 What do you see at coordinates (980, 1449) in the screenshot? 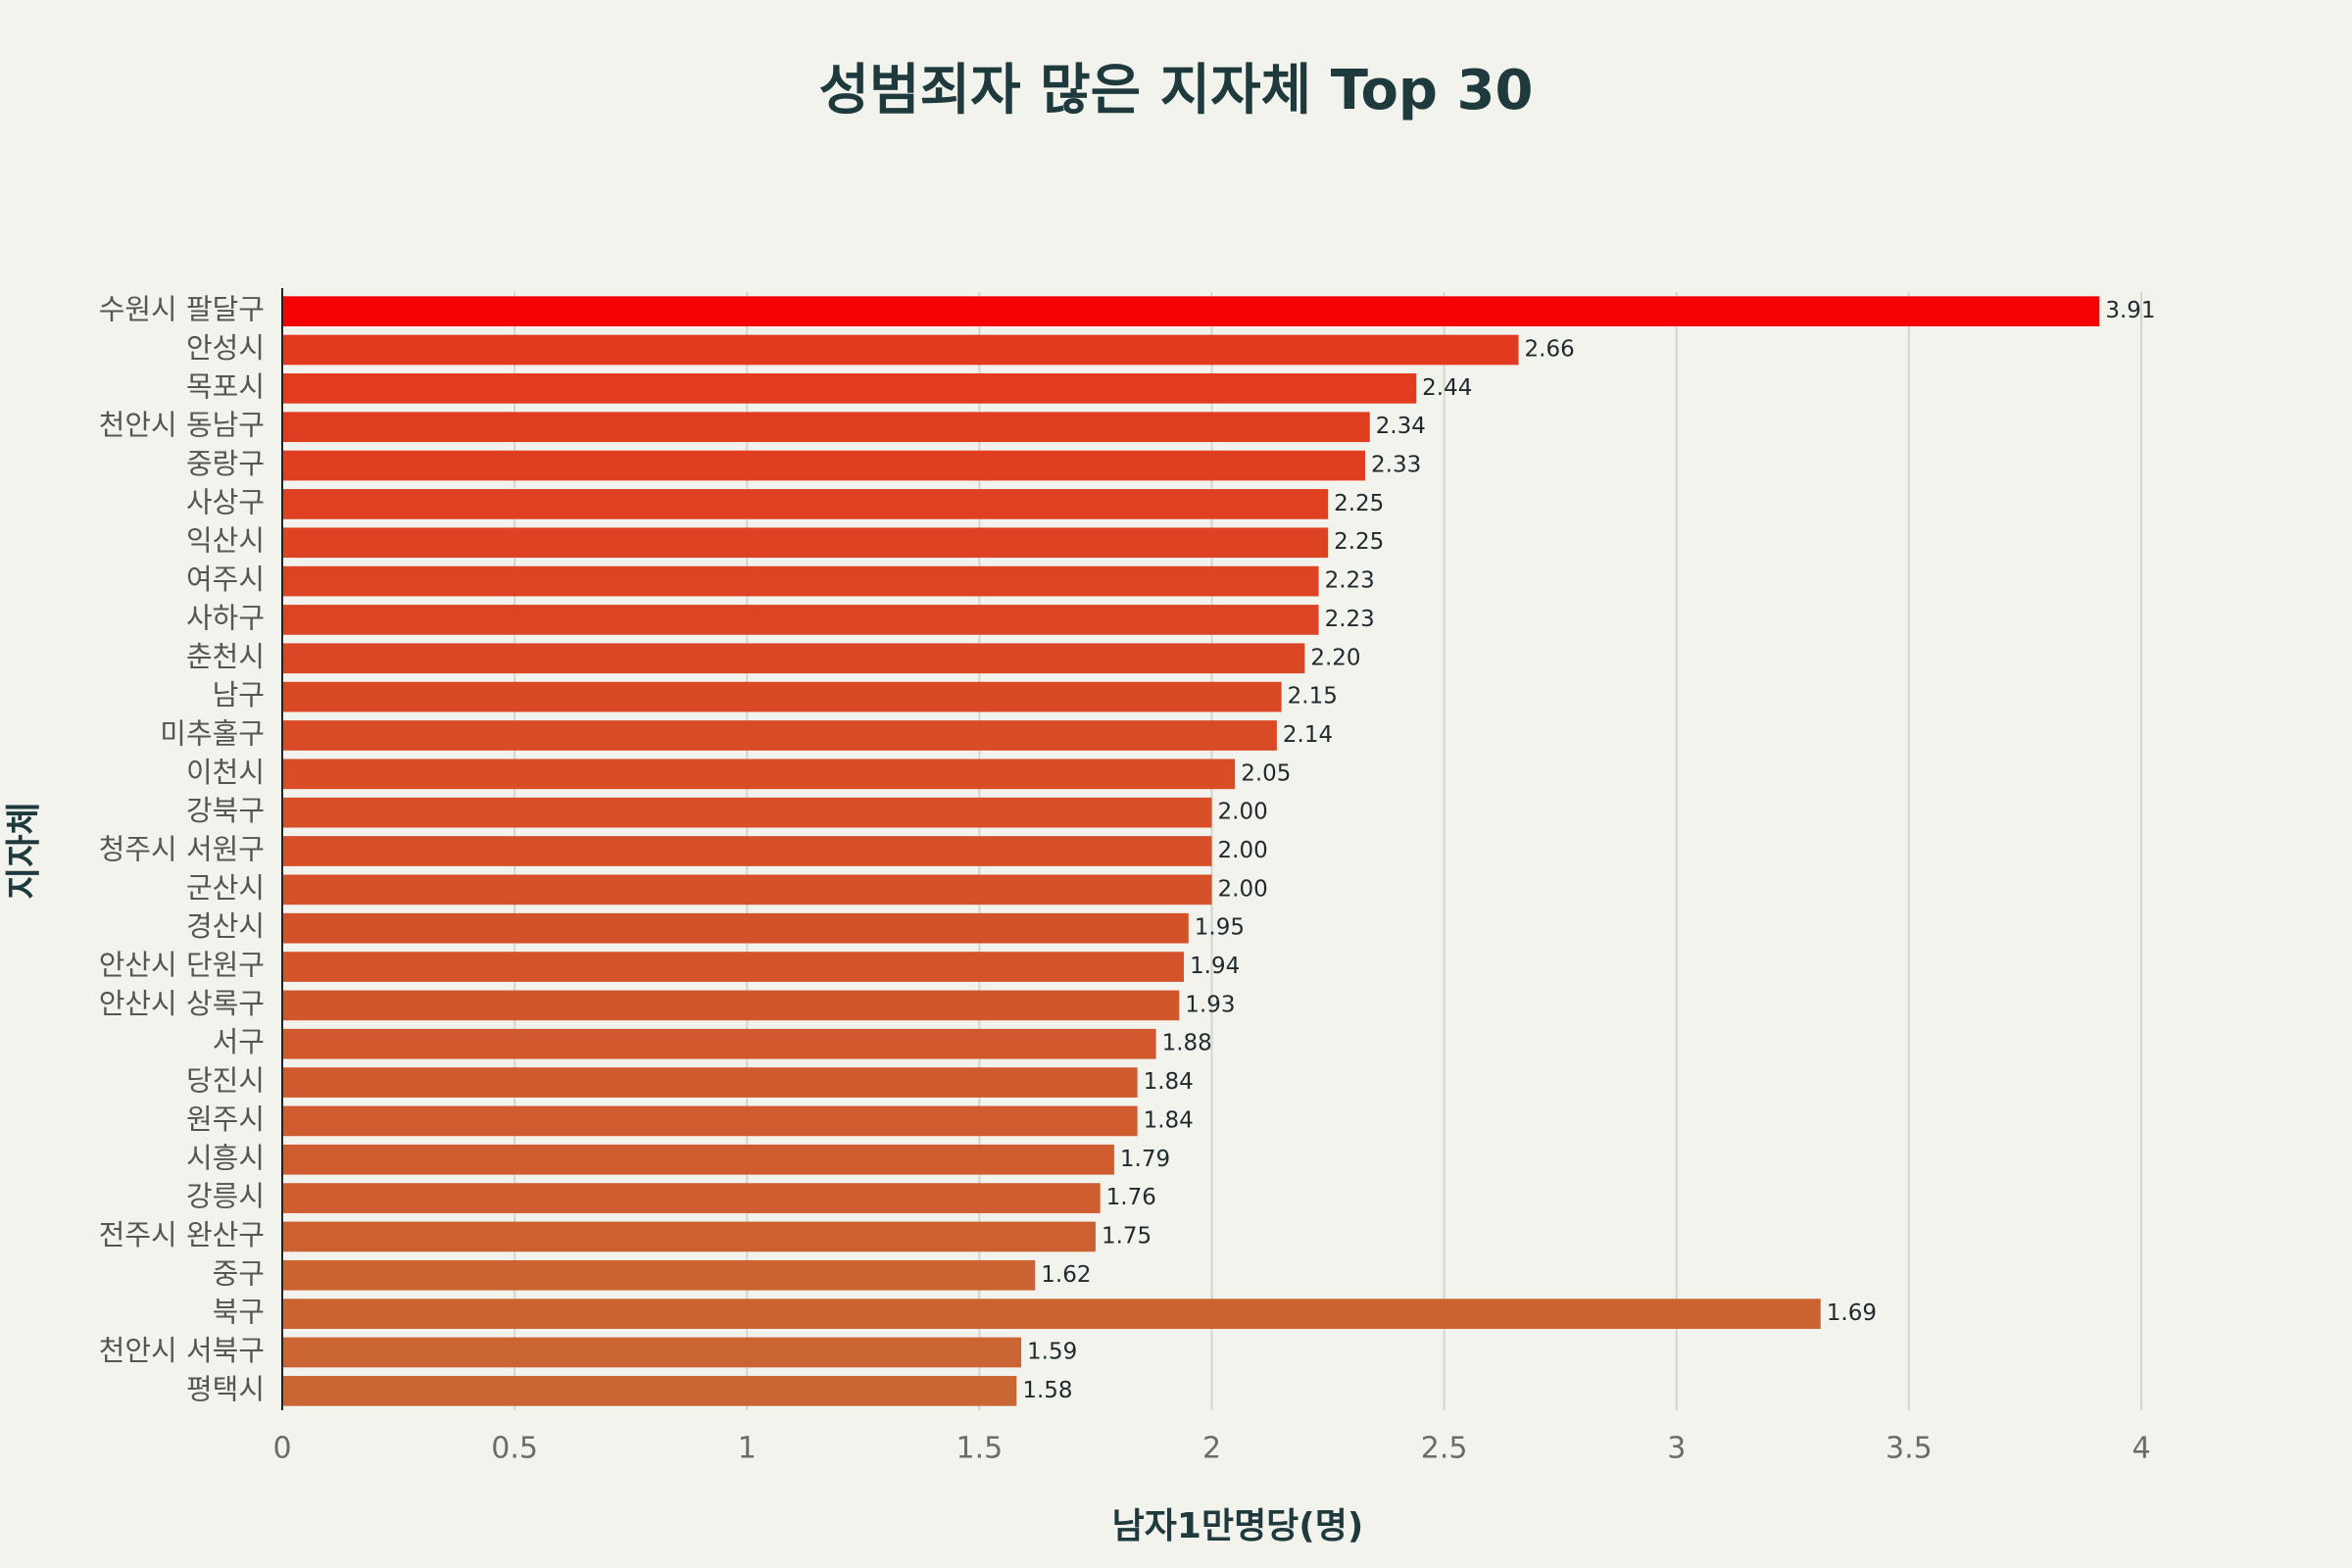
I see `x-tick-label: 1.5` at bounding box center [980, 1449].